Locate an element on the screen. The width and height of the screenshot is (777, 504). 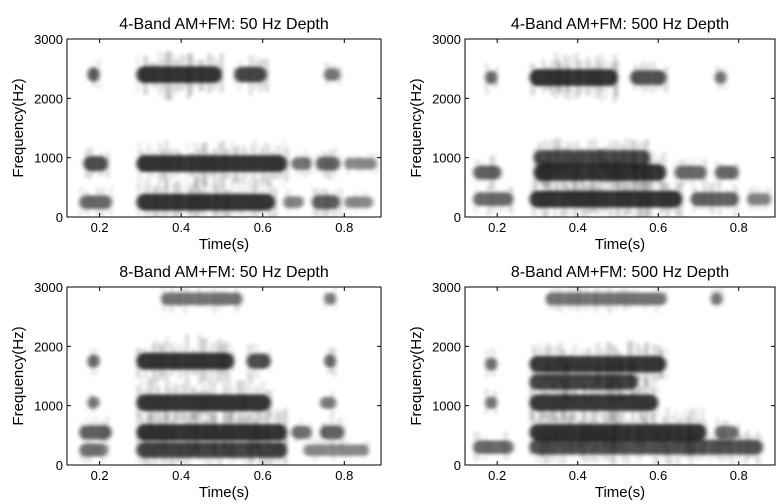
panel-title: 8-Band AM+FM: 500 Hz Depth is located at coordinates (620, 272).